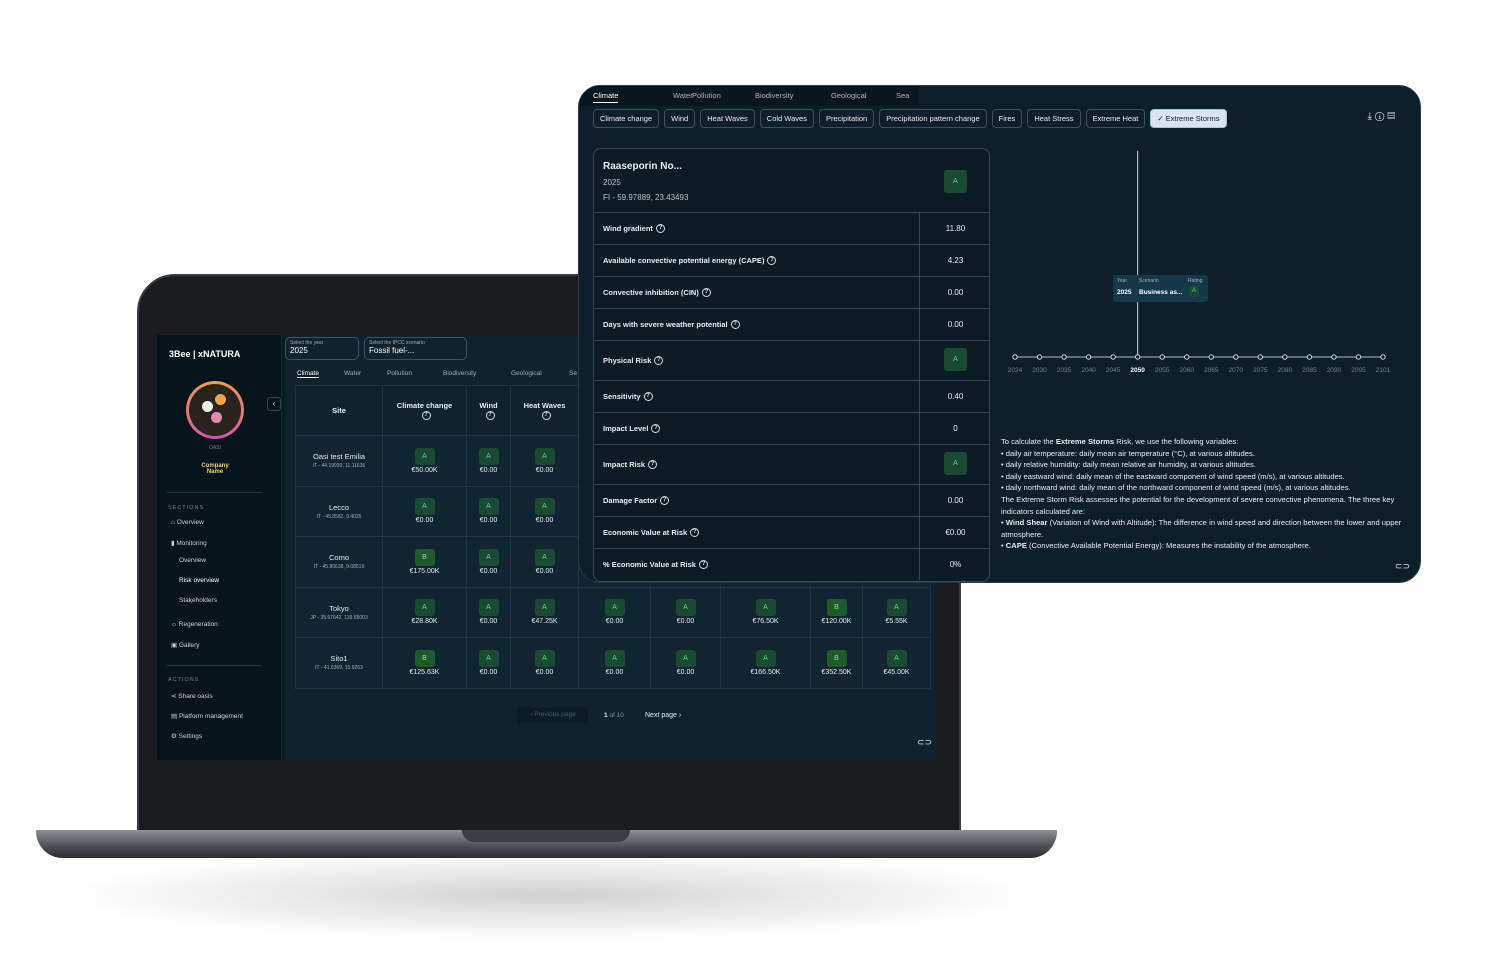  What do you see at coordinates (550, 895) in the screenshot?
I see `laptop-shadow` at bounding box center [550, 895].